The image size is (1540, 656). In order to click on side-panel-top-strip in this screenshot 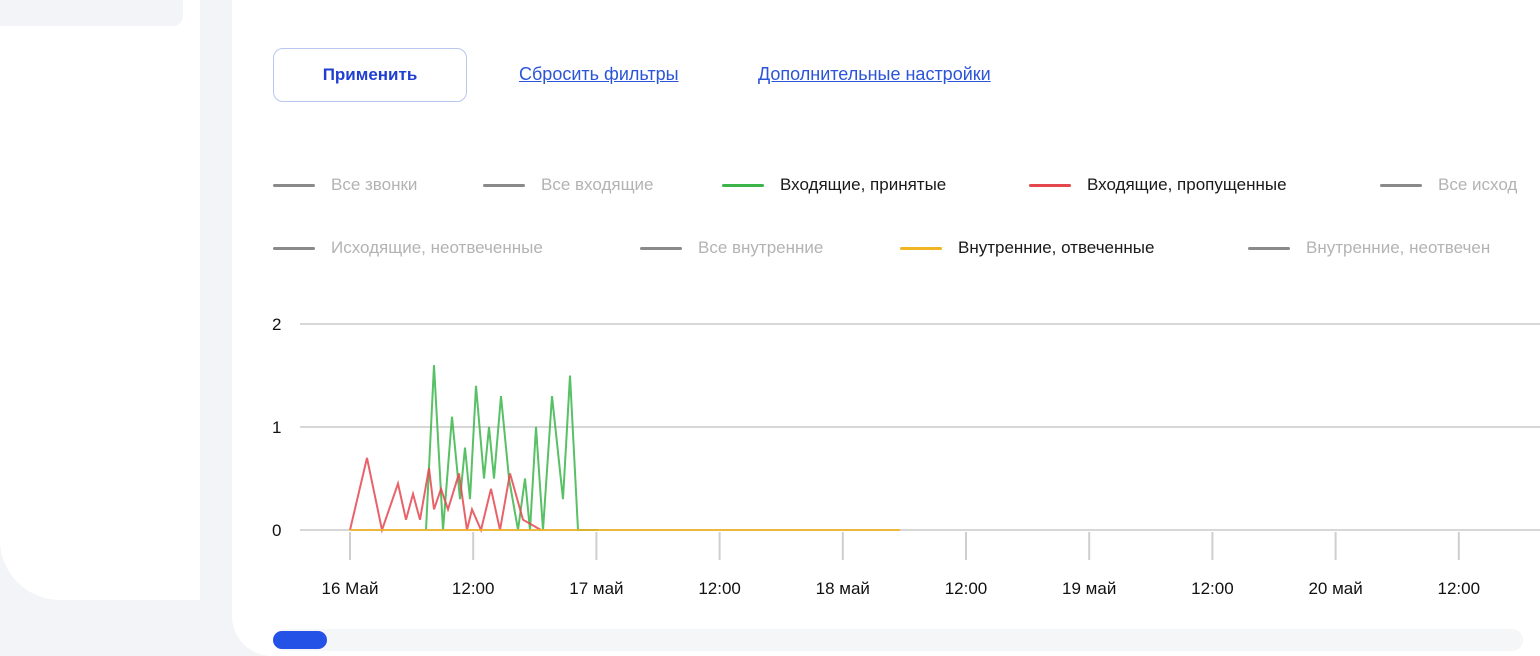, I will do `click(91, 13)`.